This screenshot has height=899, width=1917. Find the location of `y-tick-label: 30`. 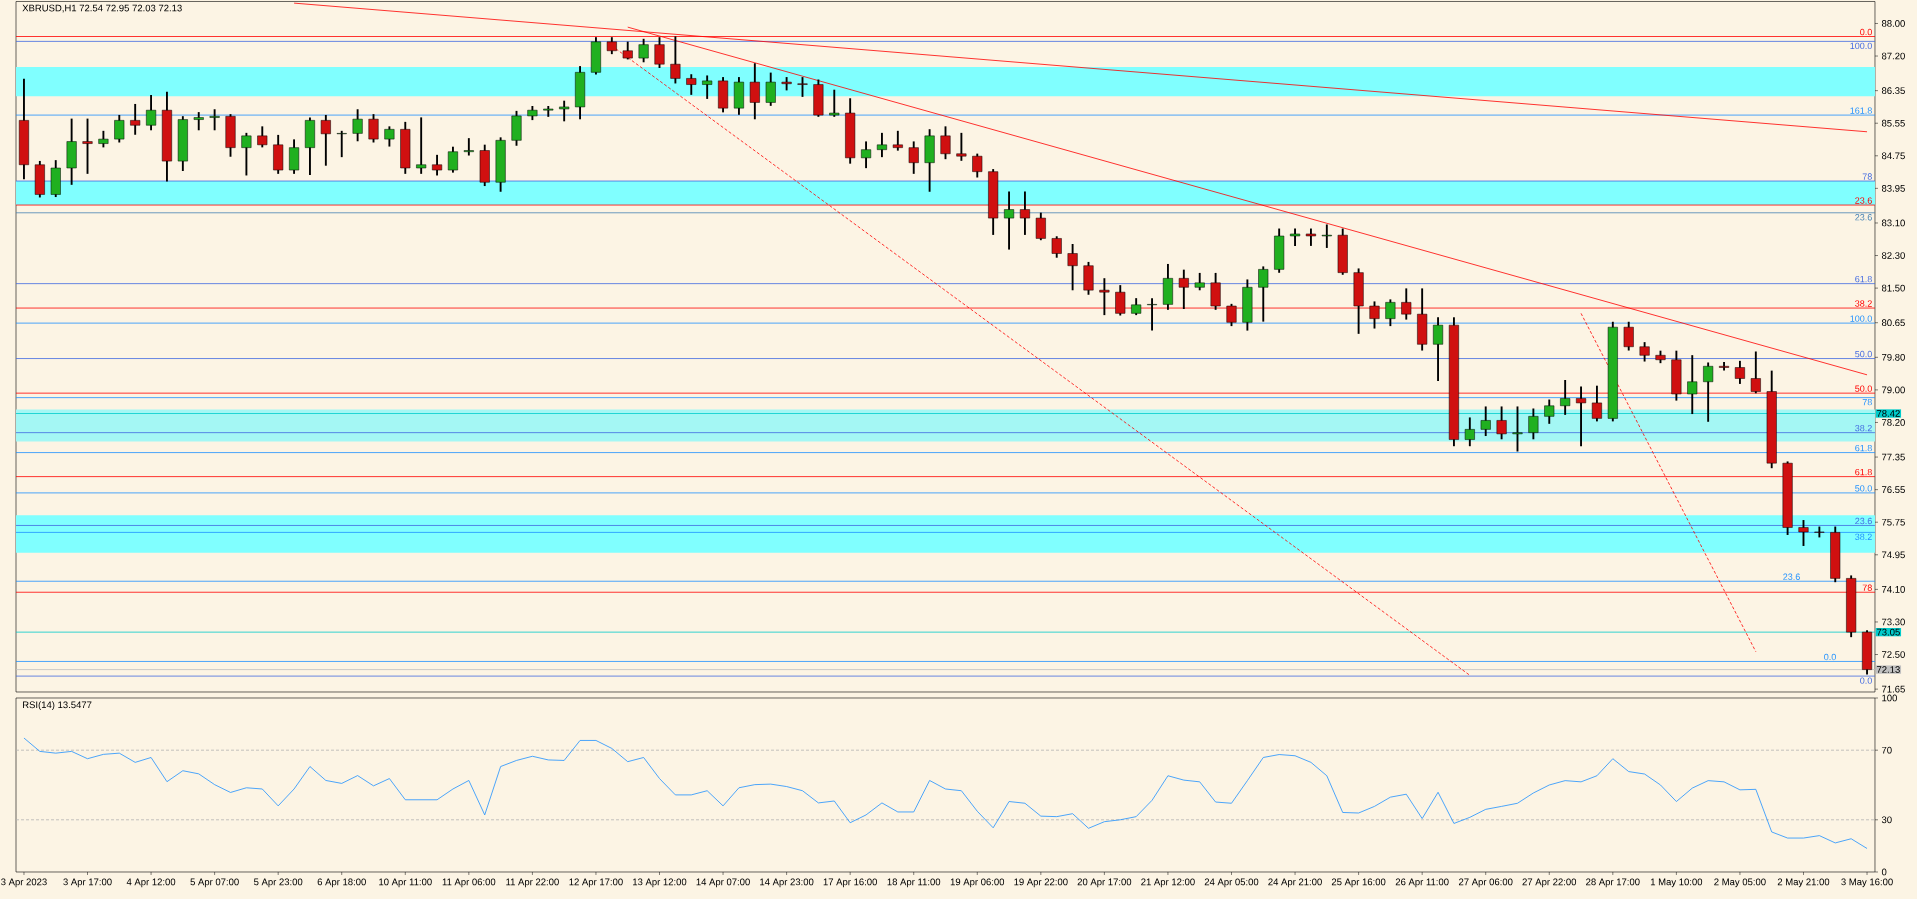

y-tick-label: 30 is located at coordinates (1886, 820).